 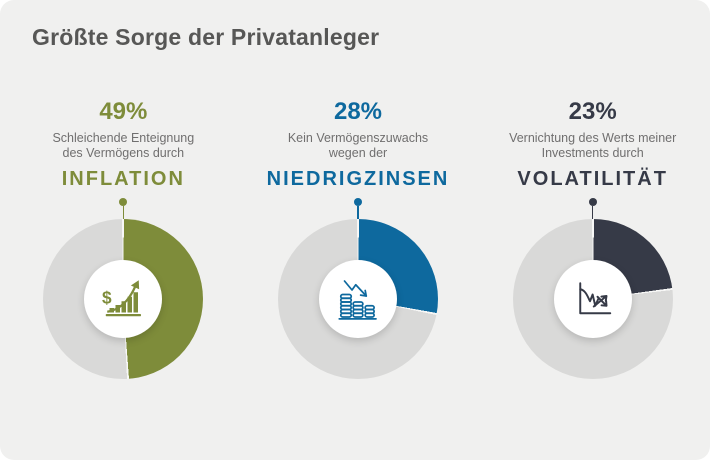 I want to click on stat-keyword: NIEDRIGZINSEN, so click(x=358, y=179).